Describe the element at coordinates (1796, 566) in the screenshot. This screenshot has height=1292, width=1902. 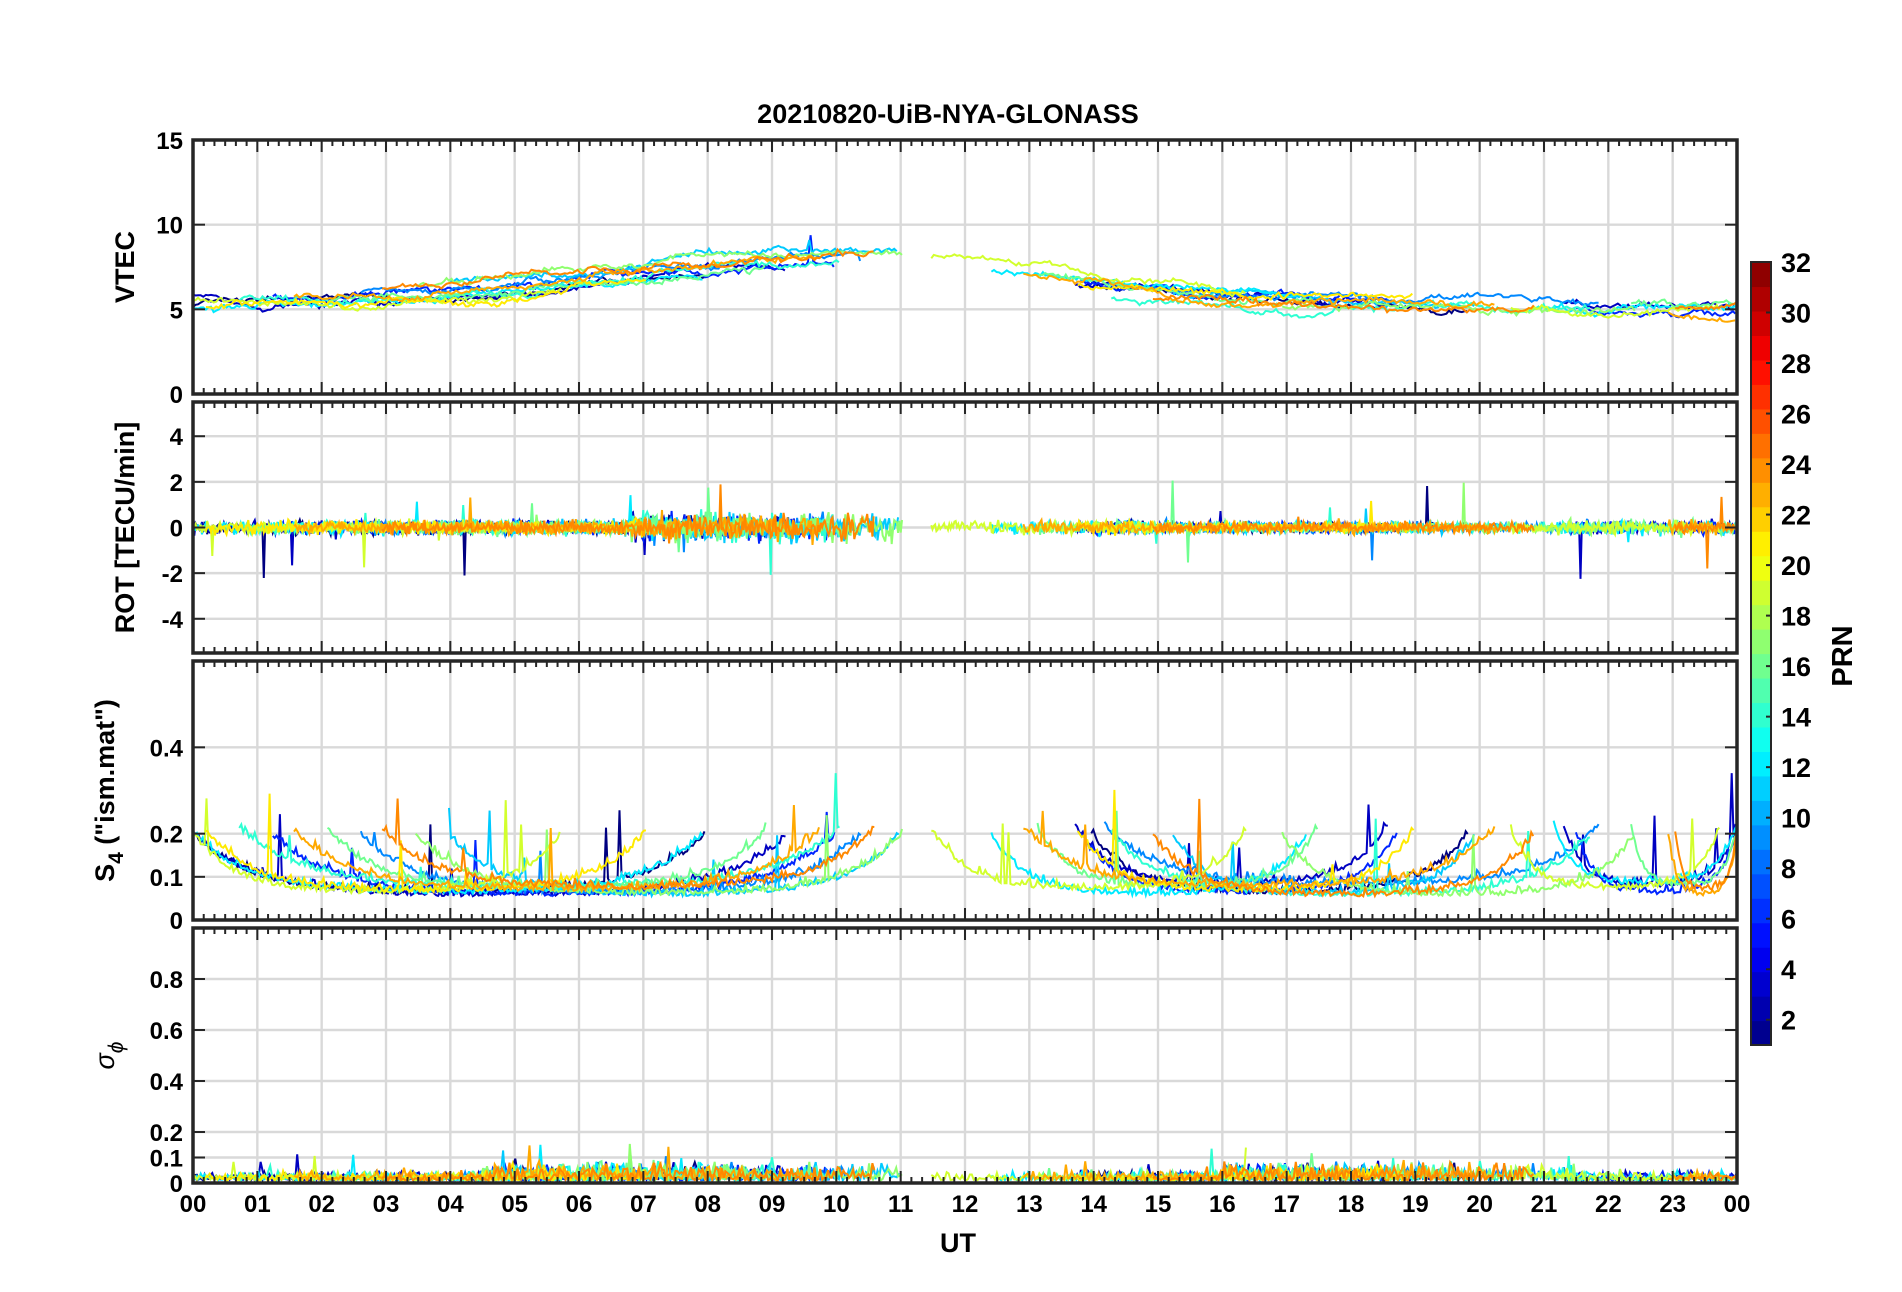
I see `colorbar-tick-label: 20` at that location.